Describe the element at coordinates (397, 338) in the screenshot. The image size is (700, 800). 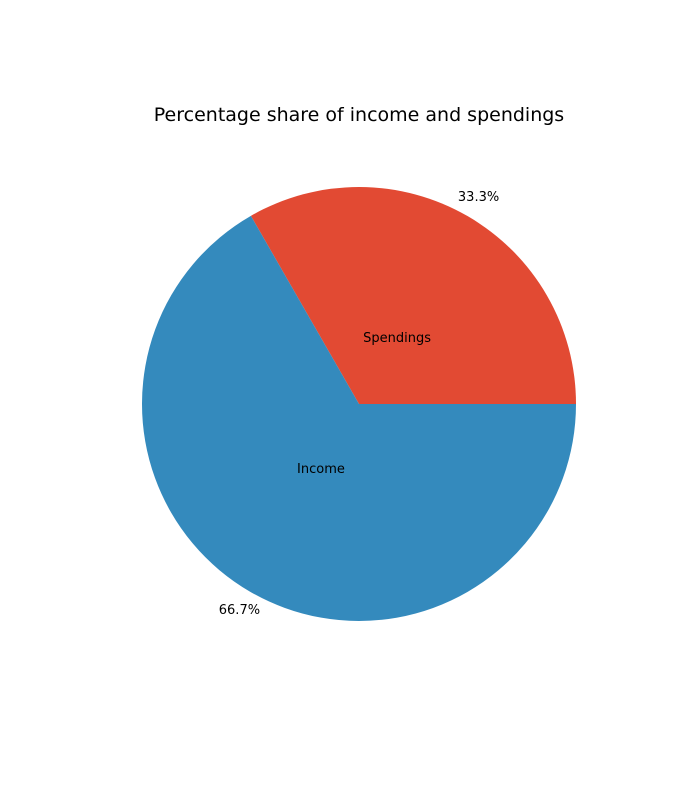
I see `slice-label-spendings: Spendings` at that location.